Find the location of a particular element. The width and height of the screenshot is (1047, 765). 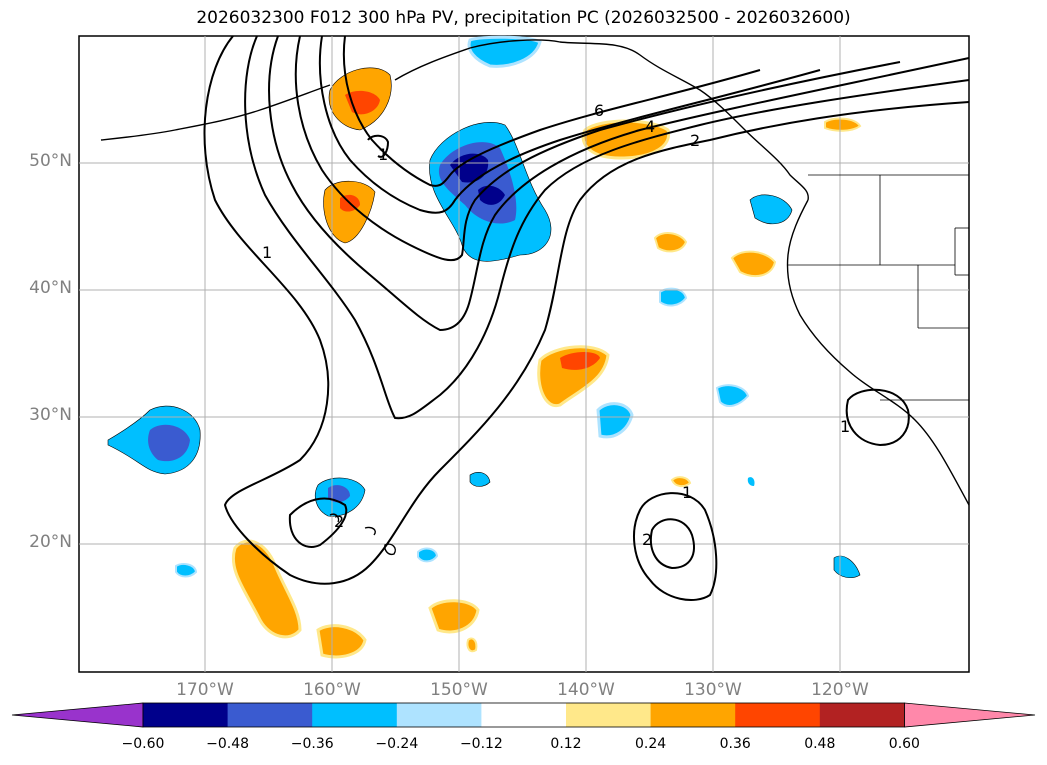

precip-positive-gulf is located at coordinates (626, 139).